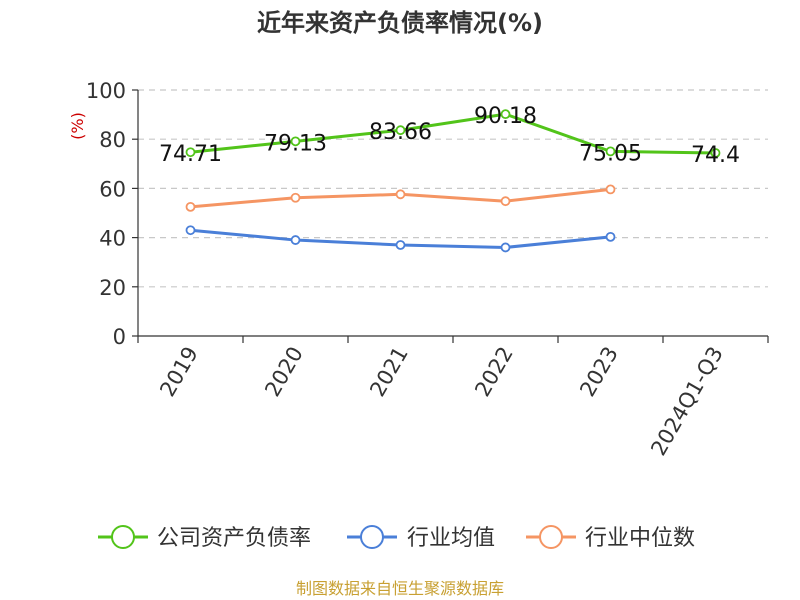 This screenshot has height=600, width=800. What do you see at coordinates (396, 538) in the screenshot?
I see `legend: 公司资产负债率 行业均值 行业中位数` at bounding box center [396, 538].